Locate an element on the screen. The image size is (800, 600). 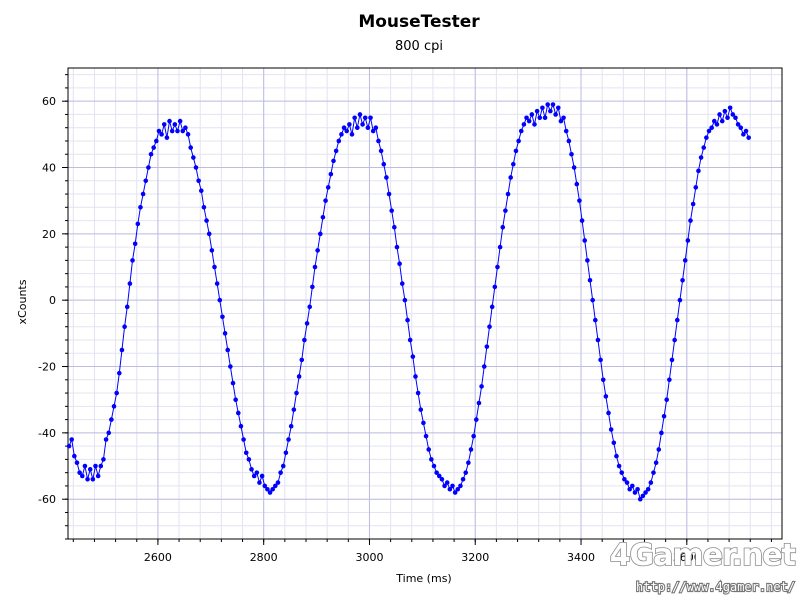
chart-subtitle: 800 cpi is located at coordinates (419, 46).